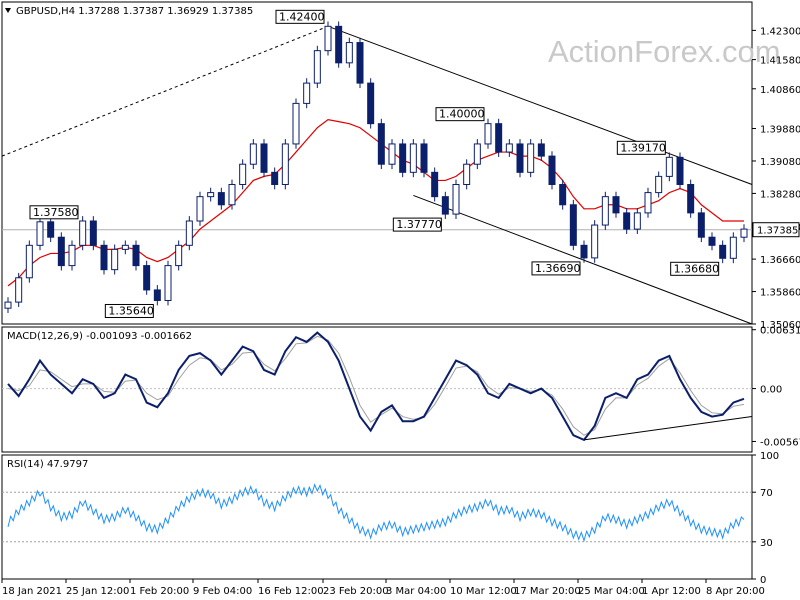  What do you see at coordinates (766, 493) in the screenshot?
I see `rsi-y-tick-label: 70` at bounding box center [766, 493].